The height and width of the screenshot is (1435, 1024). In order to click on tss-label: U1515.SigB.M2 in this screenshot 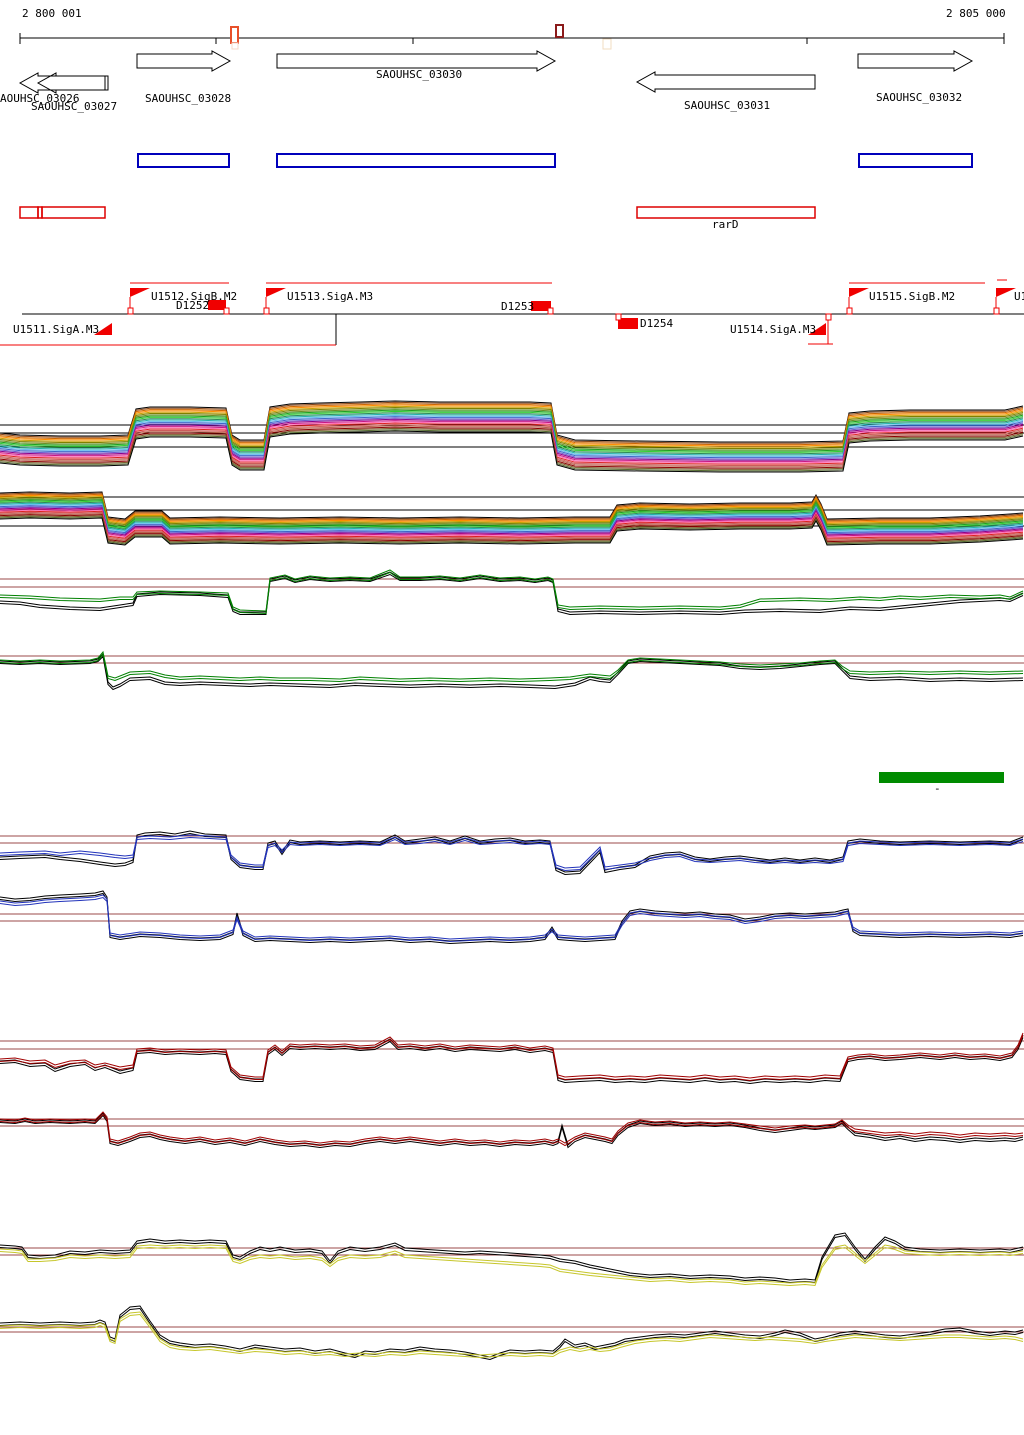, I will do `click(912, 296)`.